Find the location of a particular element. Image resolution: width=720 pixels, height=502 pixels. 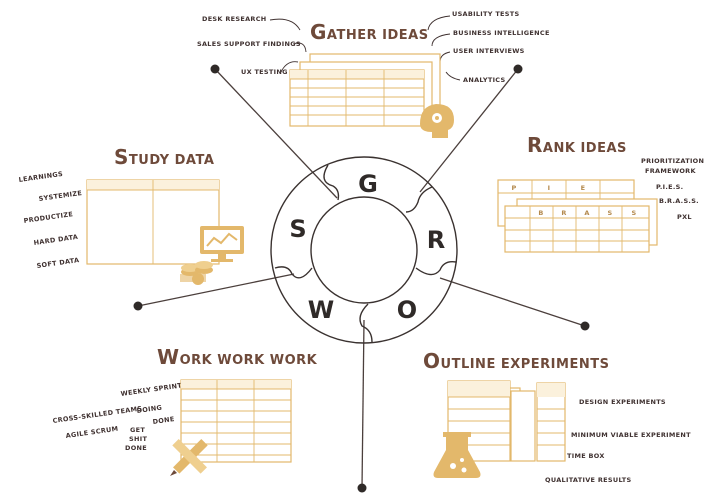

outline-item: DESIGN EXPERIMENTS is located at coordinates (622, 402).